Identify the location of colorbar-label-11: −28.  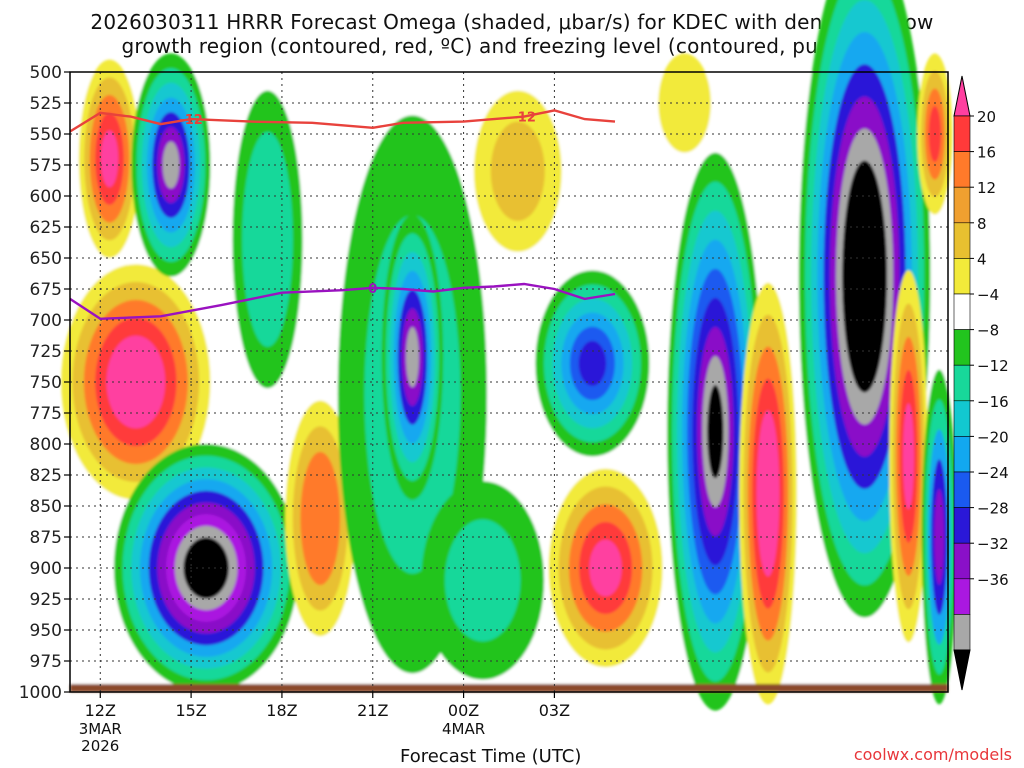
(993, 509).